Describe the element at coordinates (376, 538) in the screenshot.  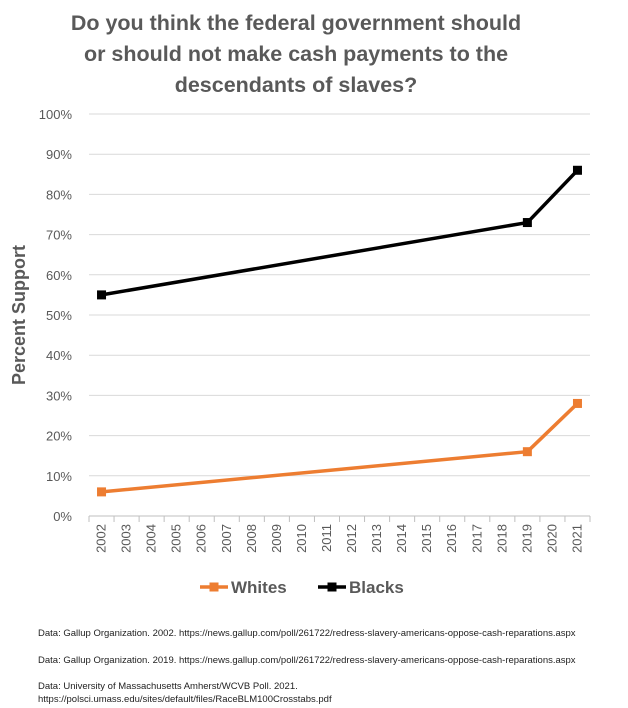
I see `x-tick-label: 2013` at that location.